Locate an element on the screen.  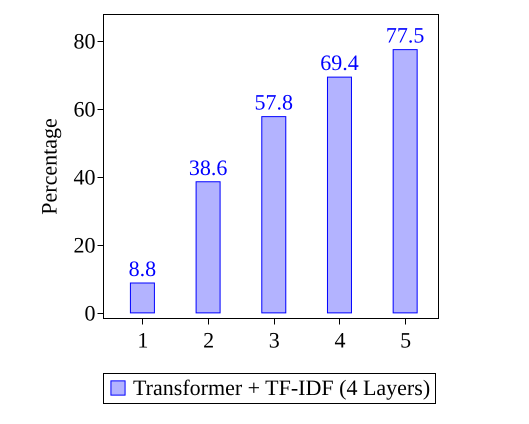
data-label: 8.8 is located at coordinates (142, 269).